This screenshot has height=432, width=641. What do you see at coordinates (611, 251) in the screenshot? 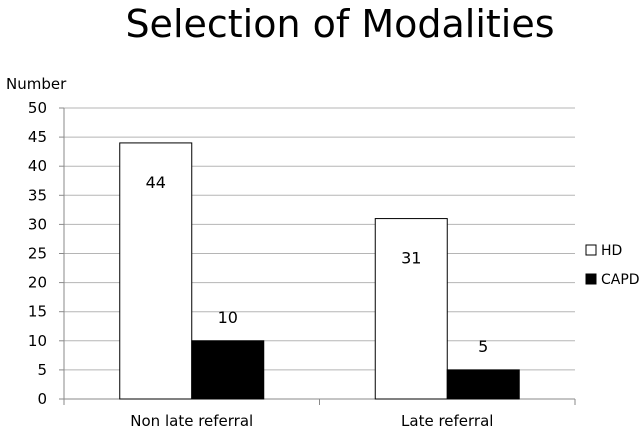
I see `legend-label-hd: HD` at bounding box center [611, 251].